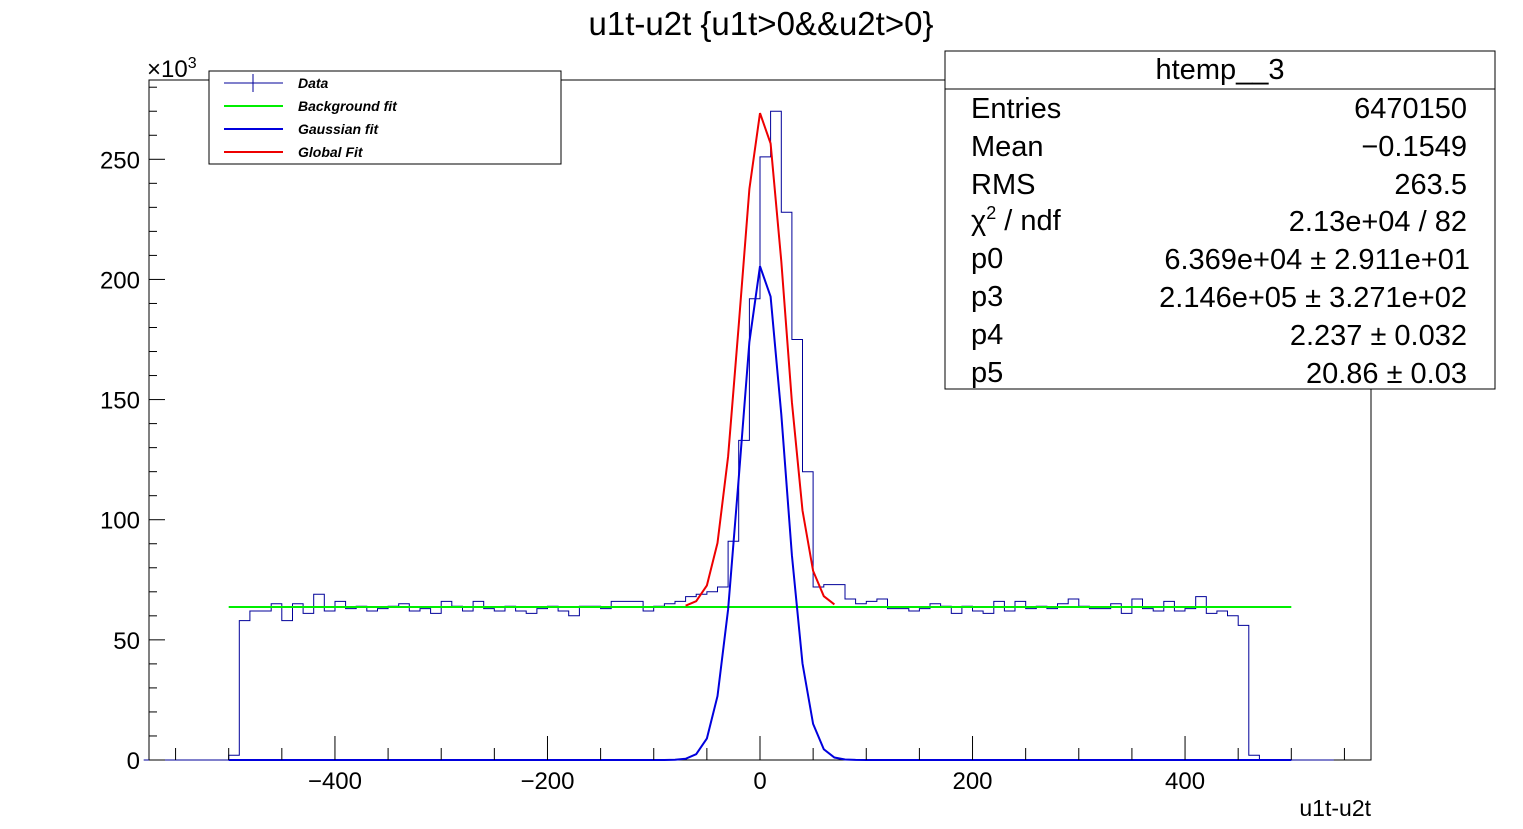  Describe the element at coordinates (1317, 260) in the screenshot. I see `stats-value-p0: 6.369e+04 ± 2.911e+01` at that location.